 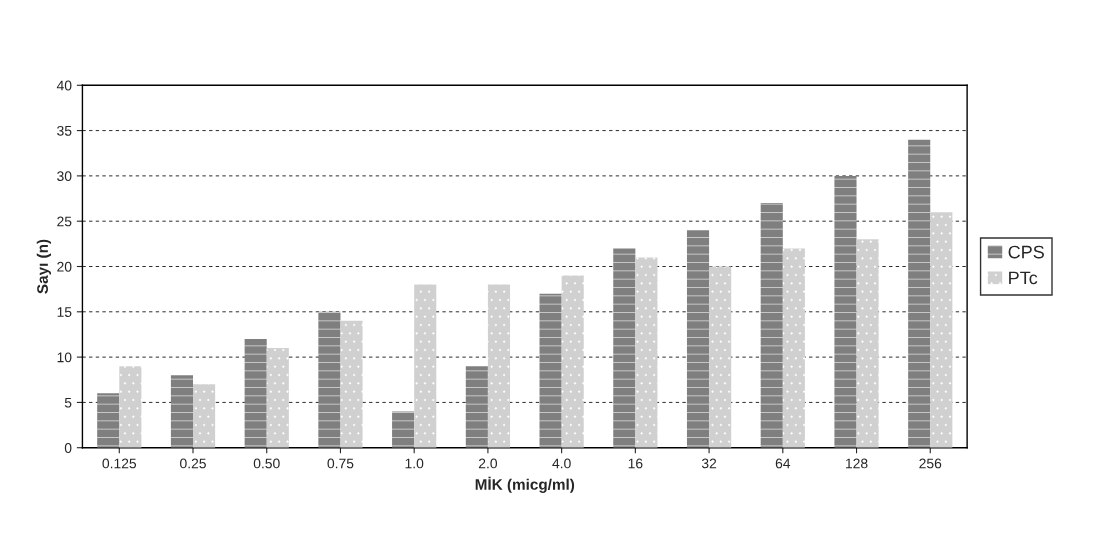 I want to click on x-tick-label: 64, so click(x=783, y=463).